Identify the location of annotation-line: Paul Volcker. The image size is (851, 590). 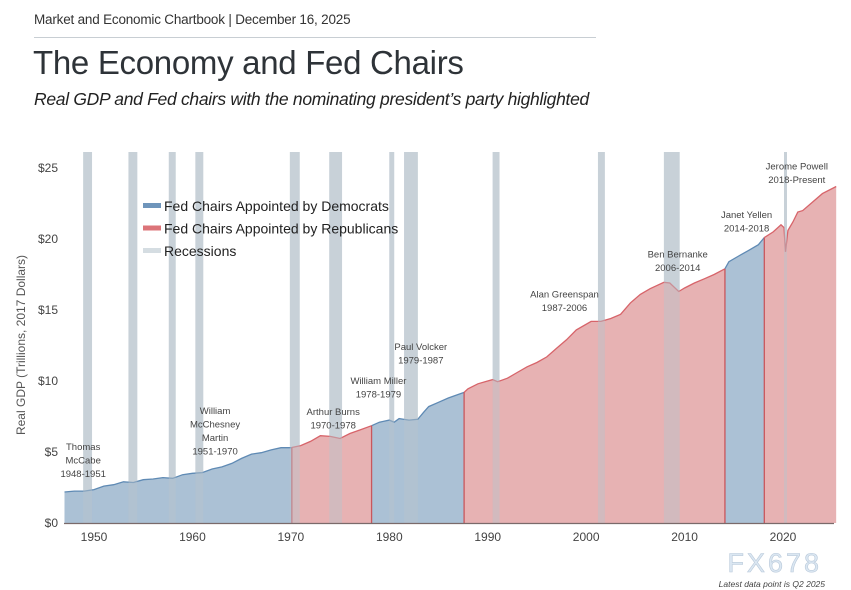
(420, 347).